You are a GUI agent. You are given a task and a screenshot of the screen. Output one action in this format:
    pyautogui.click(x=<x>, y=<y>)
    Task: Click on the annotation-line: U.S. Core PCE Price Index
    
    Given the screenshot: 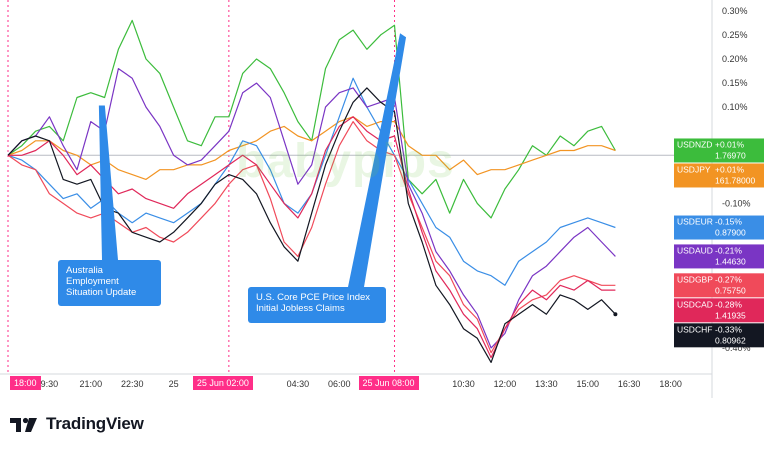 What is the action you would take?
    pyautogui.click(x=313, y=297)
    